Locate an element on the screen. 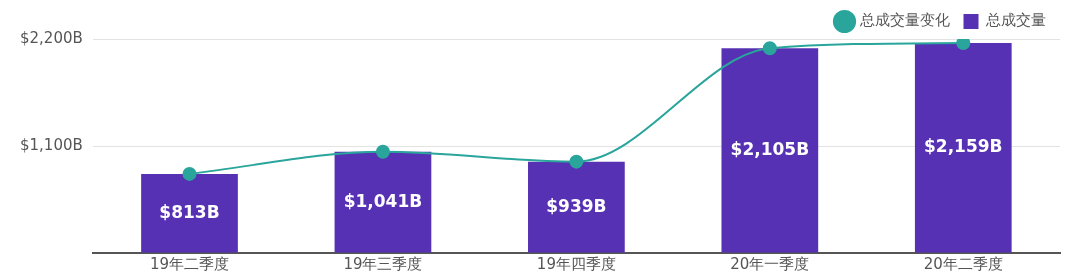 This screenshot has width=1080, height=277. y-tick-label: $2,200B is located at coordinates (51, 37).